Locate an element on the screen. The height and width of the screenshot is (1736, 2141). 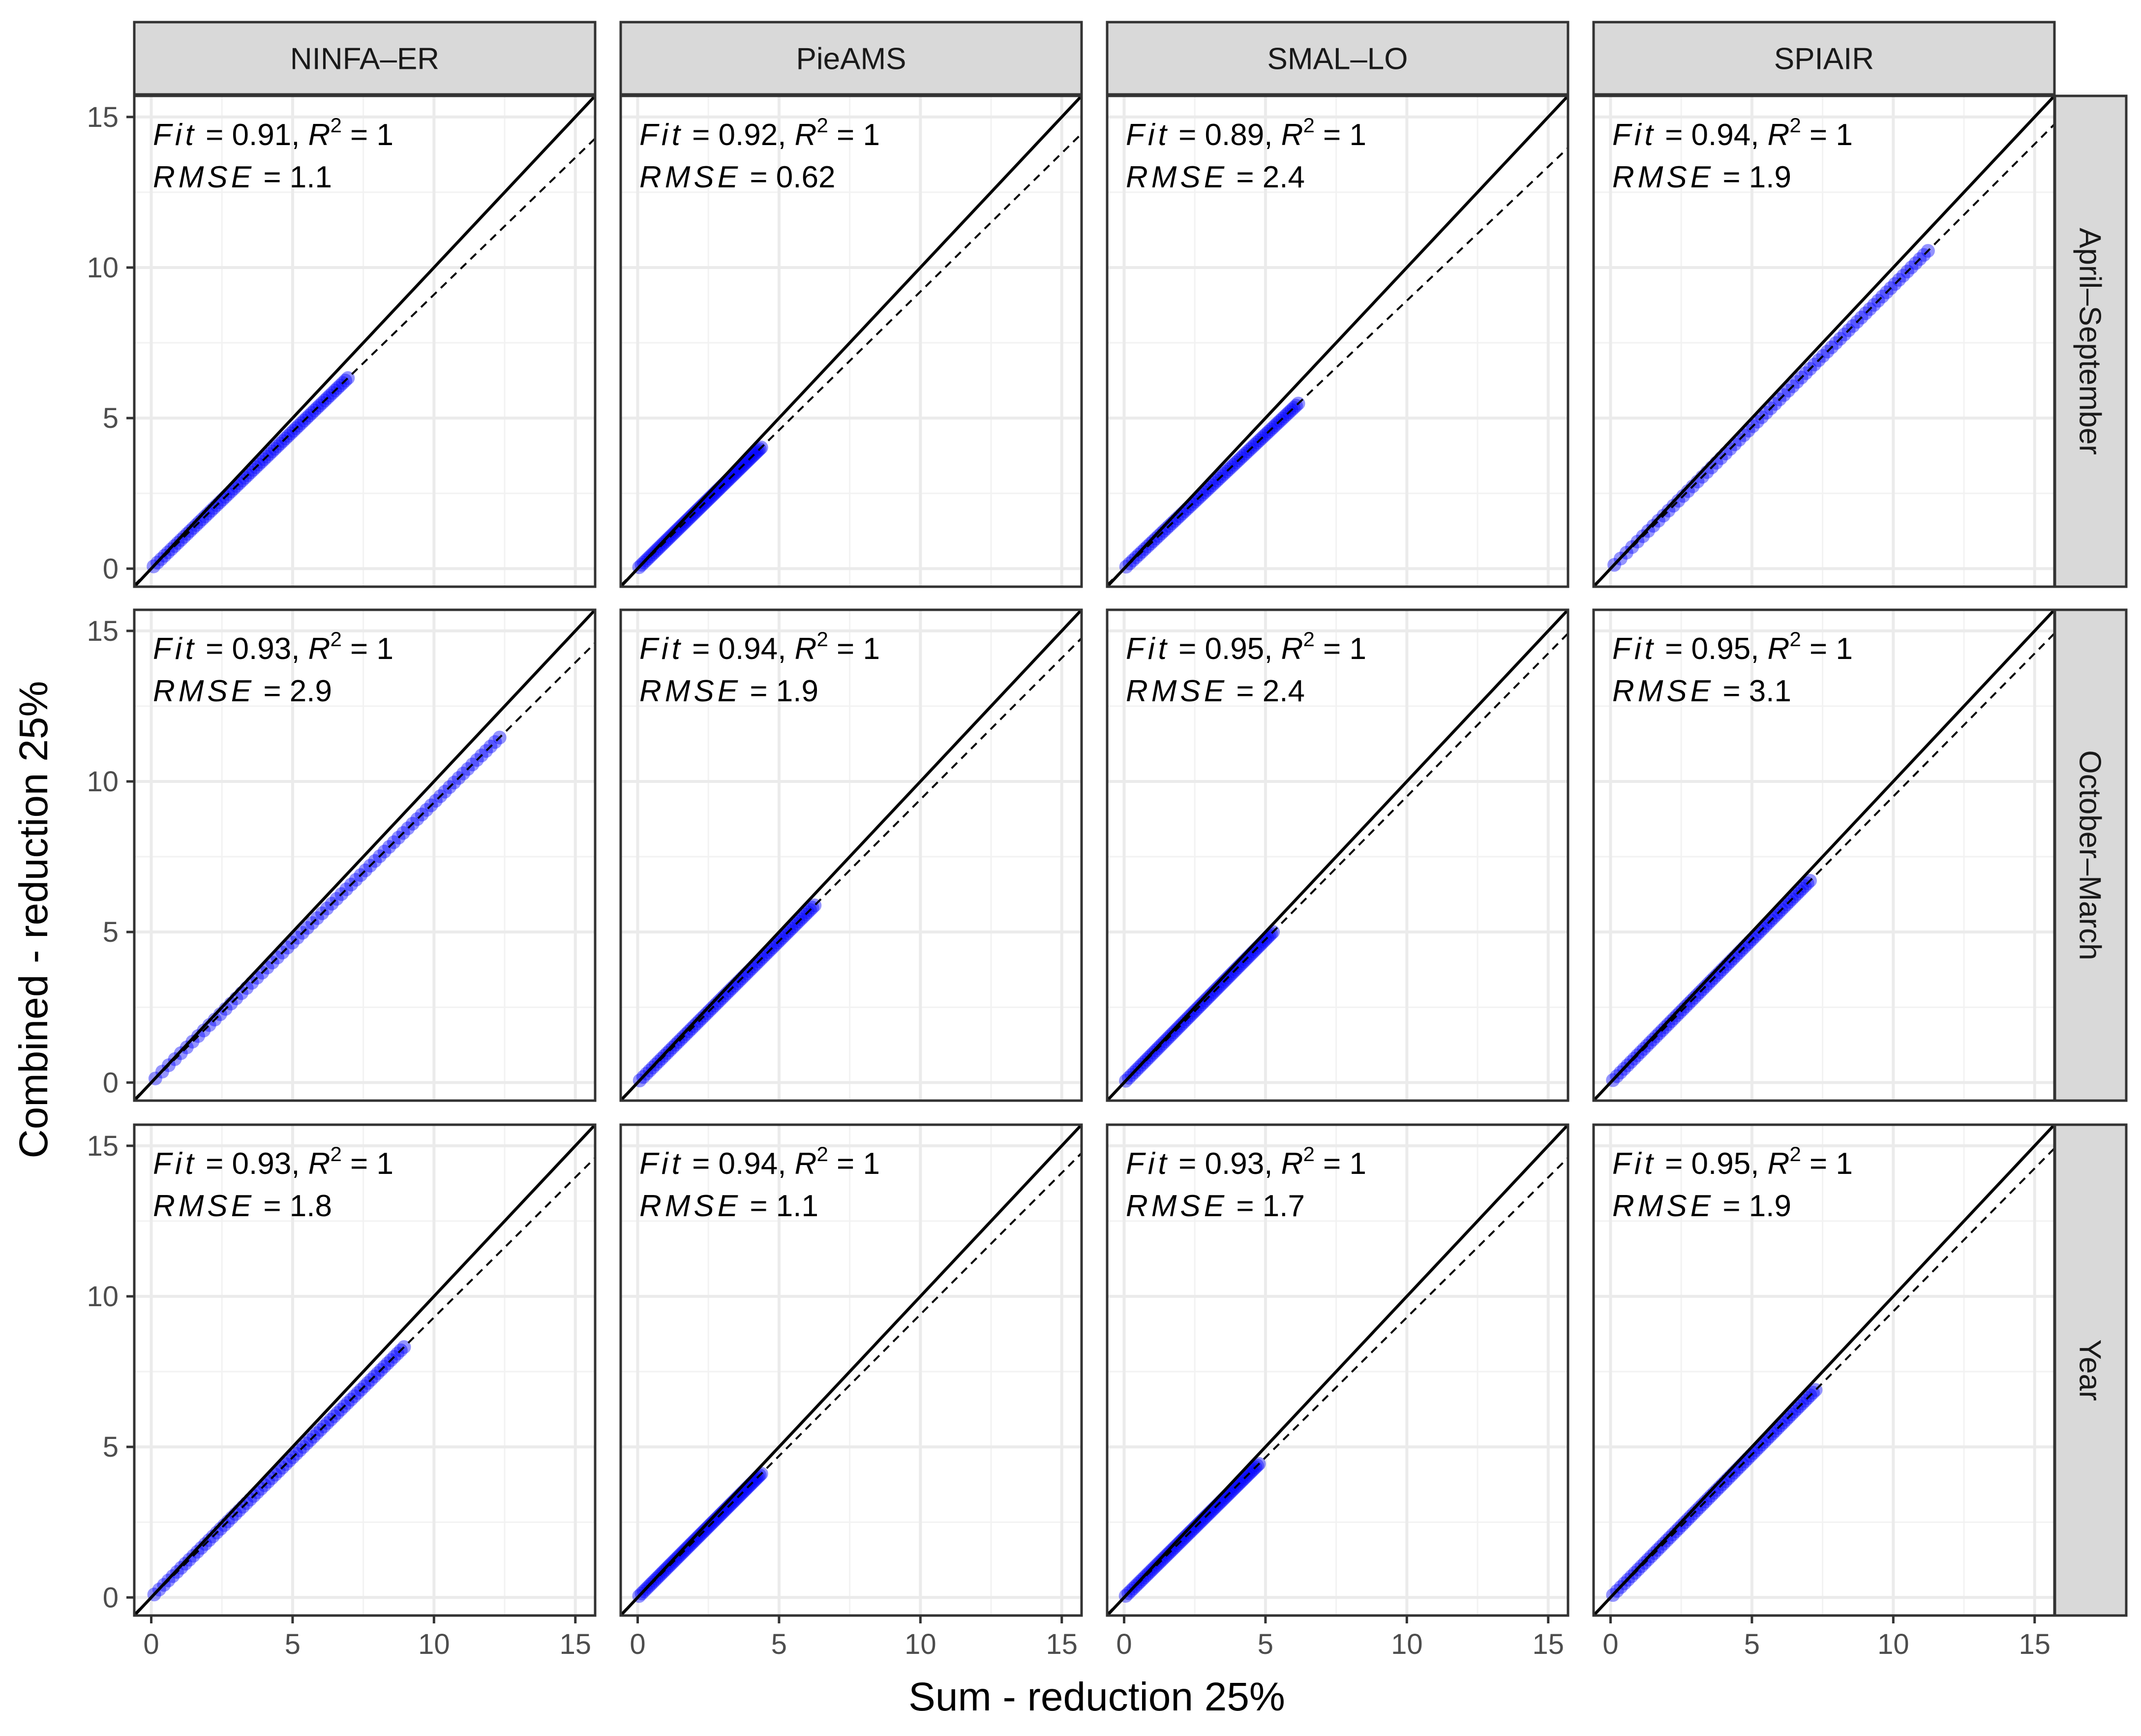
panel-april-september-pieams: Fit = 0.92, R2 = 1 RMSE = 0.62 is located at coordinates (851, 341).